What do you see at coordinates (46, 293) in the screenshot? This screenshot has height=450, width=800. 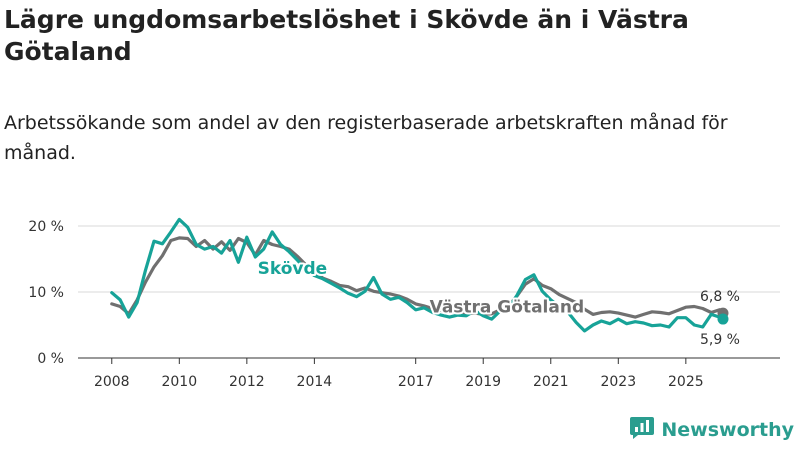 I see `y-tick-label: 10 %` at bounding box center [46, 293].